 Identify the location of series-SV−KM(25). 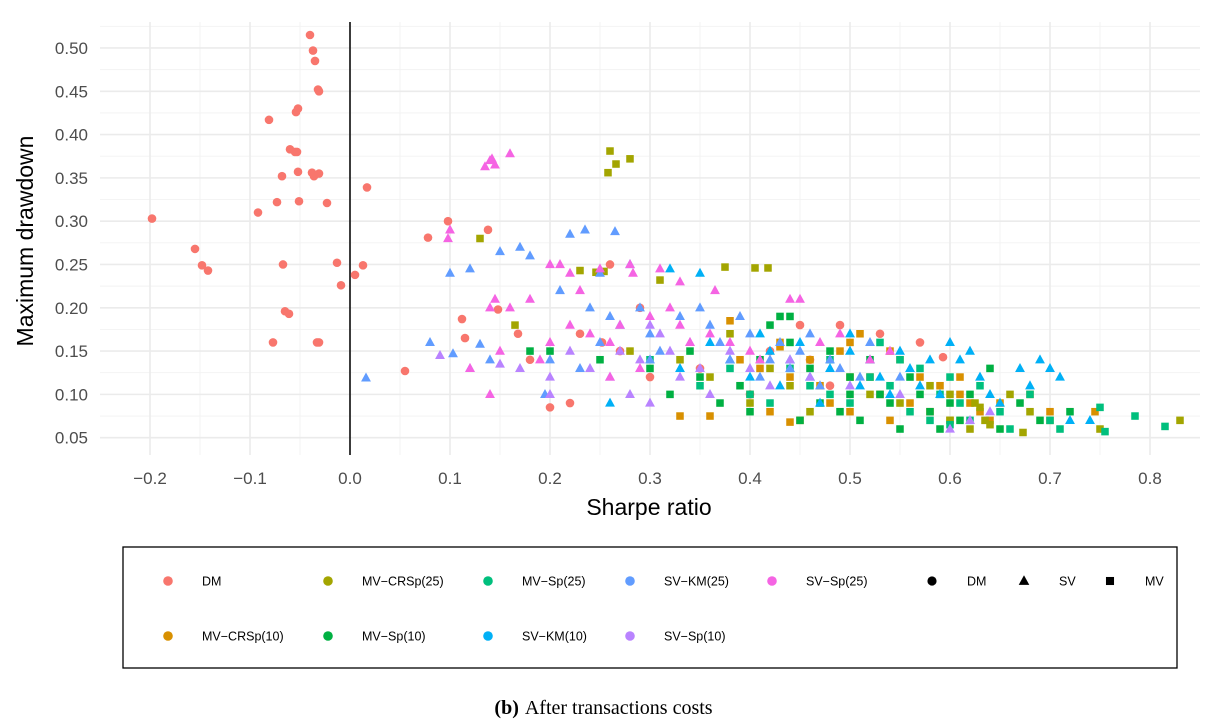
(633, 311).